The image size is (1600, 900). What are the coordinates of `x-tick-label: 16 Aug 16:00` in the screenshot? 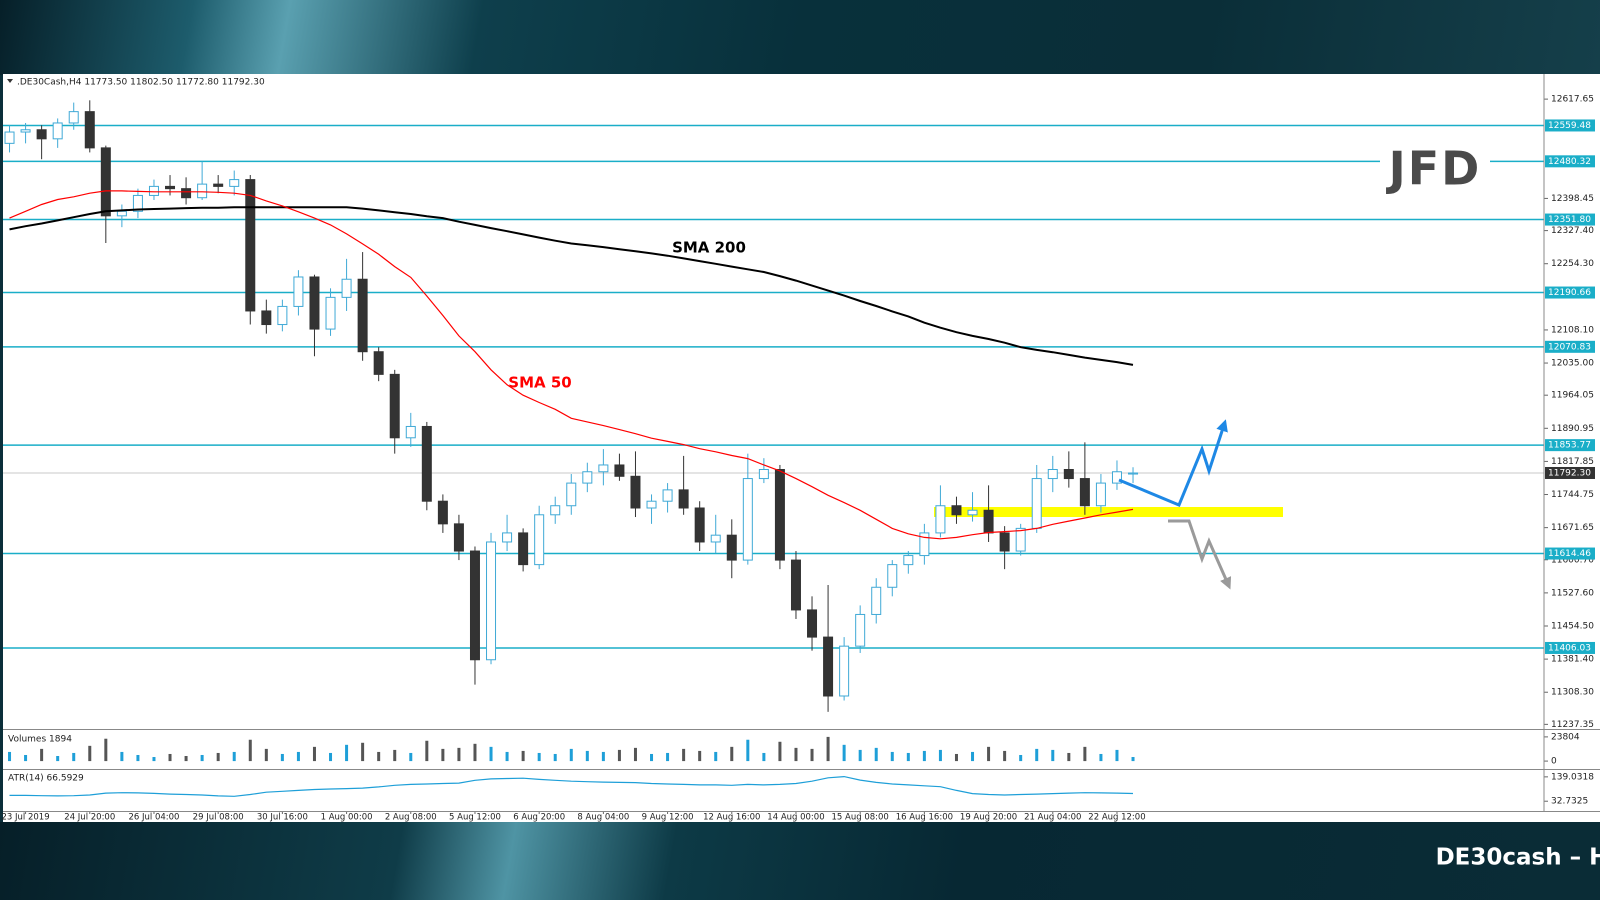 It's located at (924, 818).